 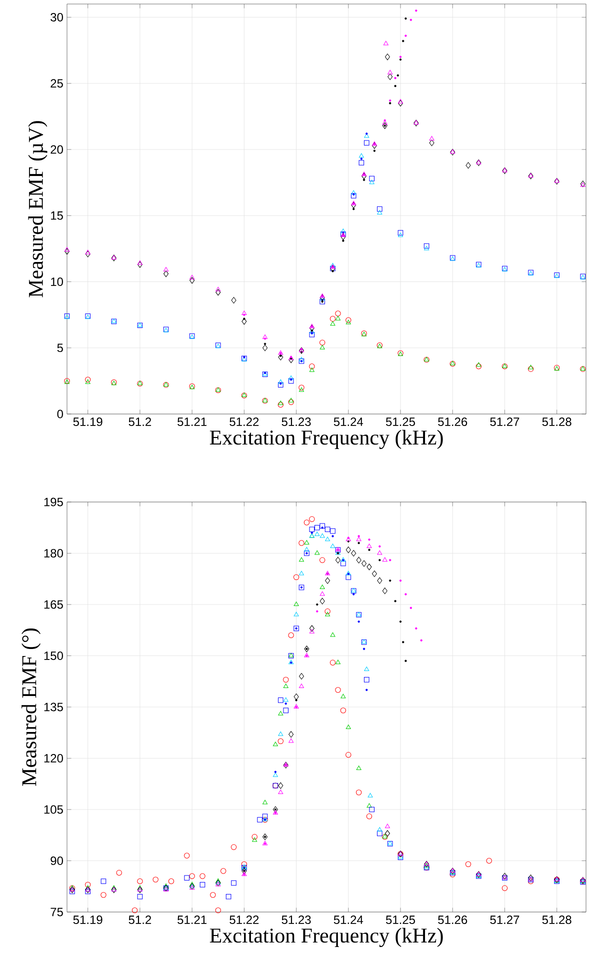 I want to click on y-tick-label: 105, so click(x=53, y=809).